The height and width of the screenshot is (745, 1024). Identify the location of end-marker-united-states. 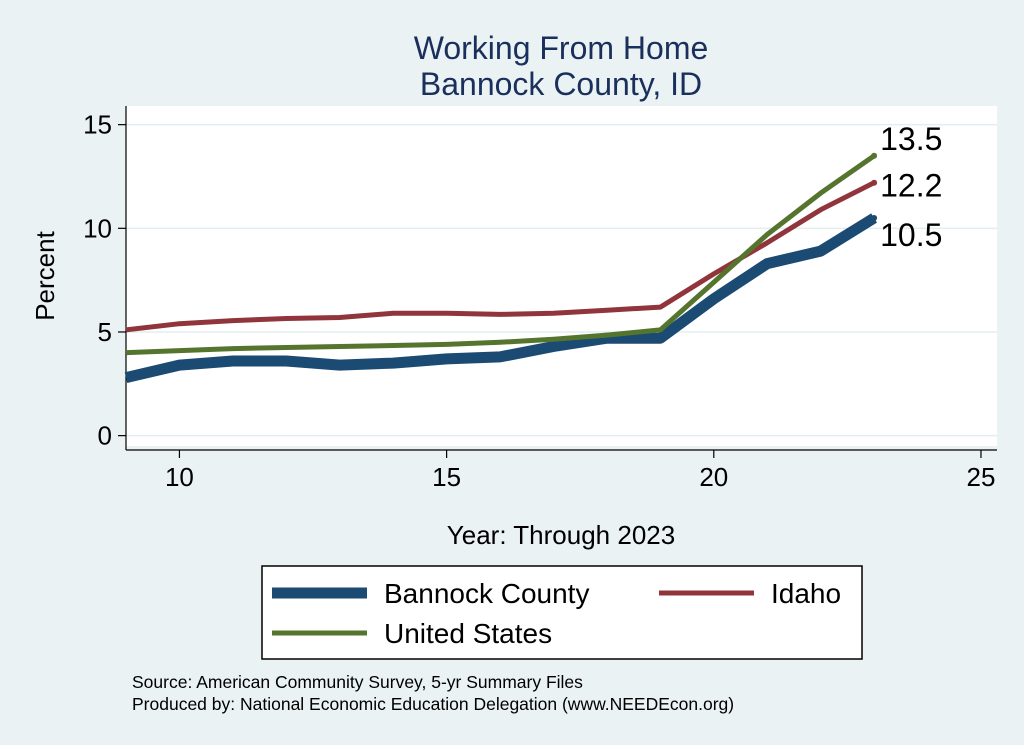
(874, 155).